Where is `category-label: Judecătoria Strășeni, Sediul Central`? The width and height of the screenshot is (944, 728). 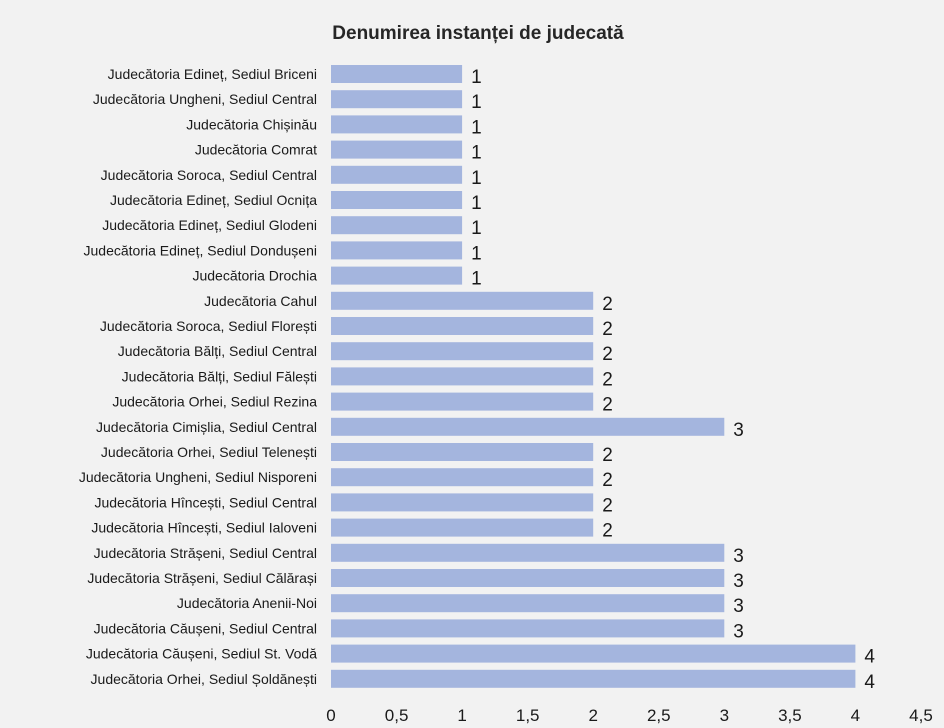 category-label: Judecătoria Strășeni, Sediul Central is located at coordinates (205, 553).